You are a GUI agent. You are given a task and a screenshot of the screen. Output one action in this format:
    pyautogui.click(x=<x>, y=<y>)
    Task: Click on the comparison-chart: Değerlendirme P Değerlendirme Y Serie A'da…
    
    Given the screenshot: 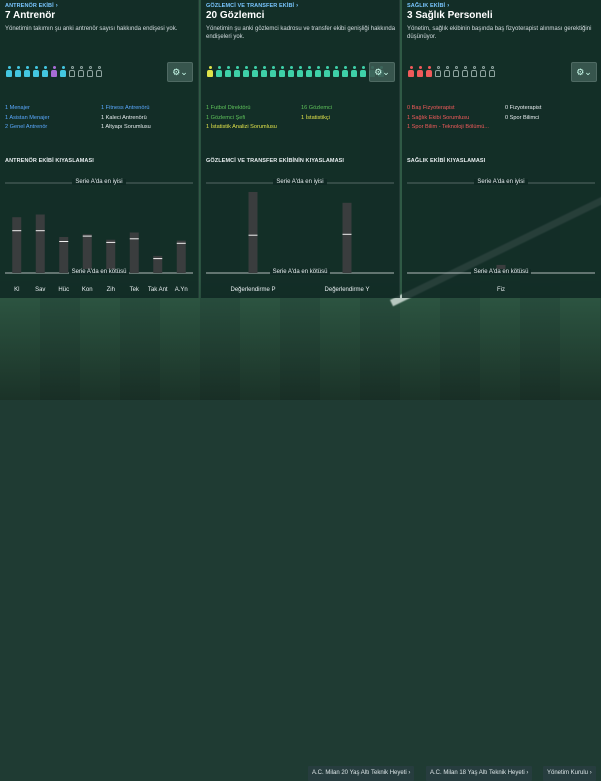 What is the action you would take?
    pyautogui.click(x=300, y=232)
    